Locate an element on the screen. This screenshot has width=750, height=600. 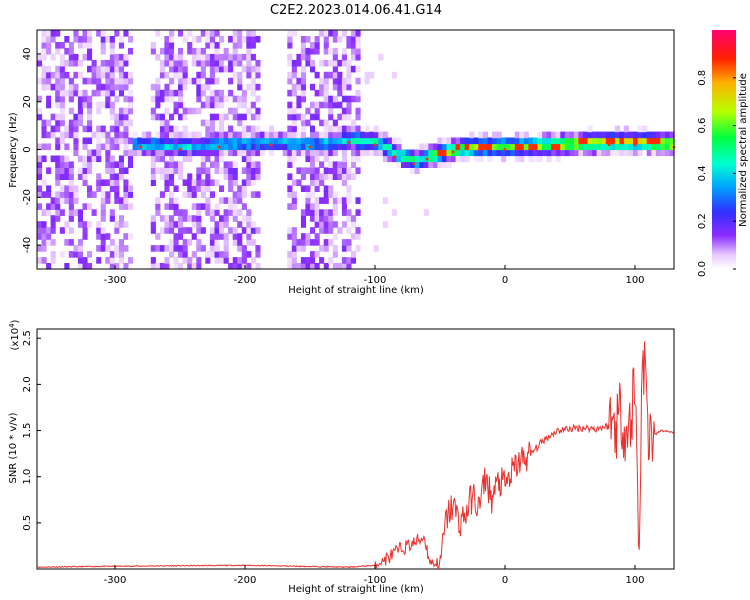
snr-x-label: Height of straight line (km) is located at coordinates (356, 589).